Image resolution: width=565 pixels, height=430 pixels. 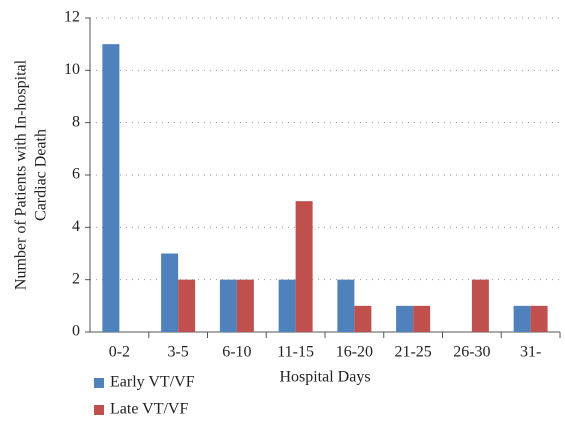 I want to click on y-tick-label: 0, so click(x=76, y=331).